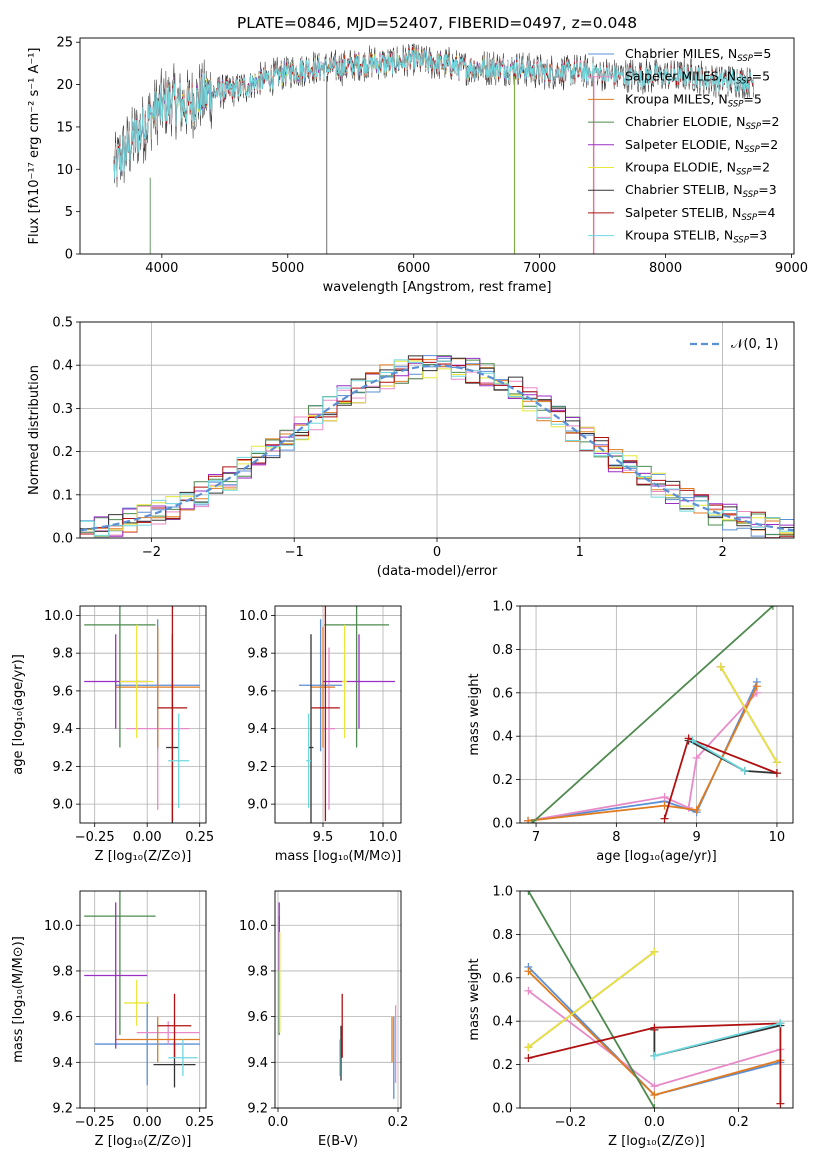  I want to click on y-tick-label: 0.3, so click(62, 409).